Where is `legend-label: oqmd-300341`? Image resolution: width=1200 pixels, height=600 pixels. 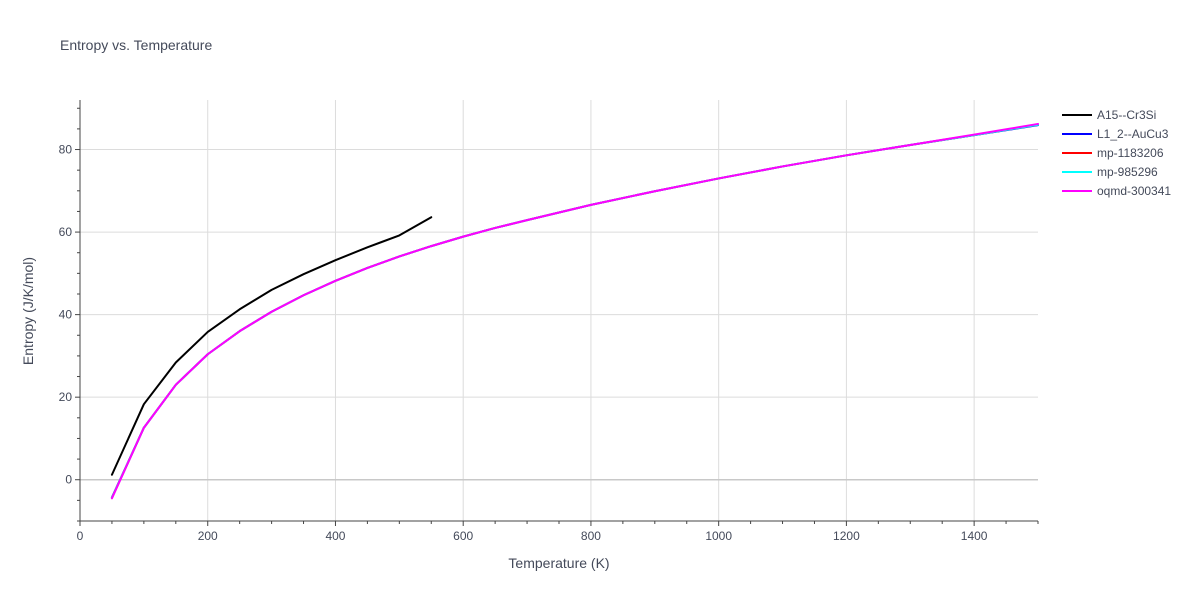 legend-label: oqmd-300341 is located at coordinates (1134, 191).